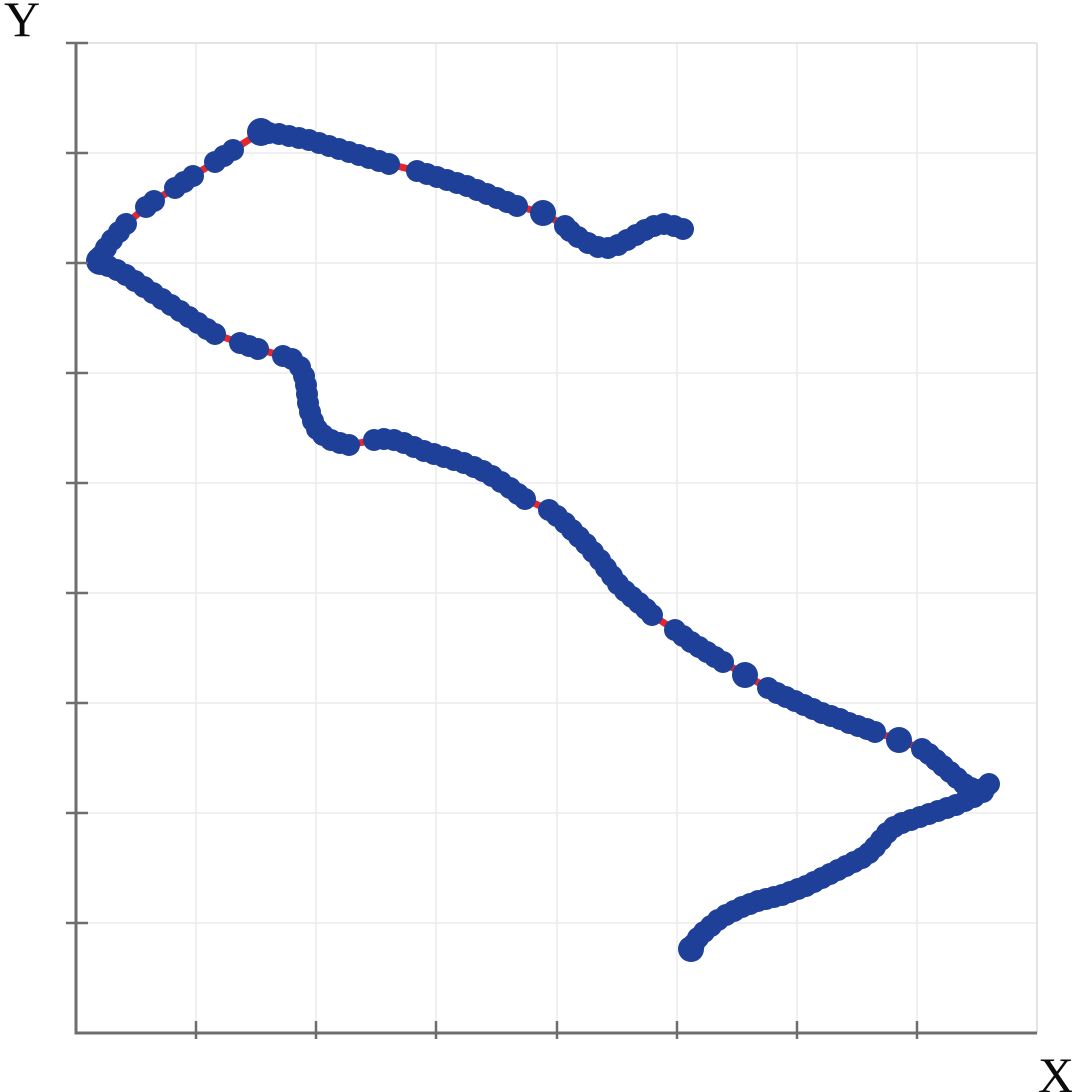 The image size is (1072, 1092). Describe the element at coordinates (22, 23) in the screenshot. I see `y-axis-label: Y` at that location.